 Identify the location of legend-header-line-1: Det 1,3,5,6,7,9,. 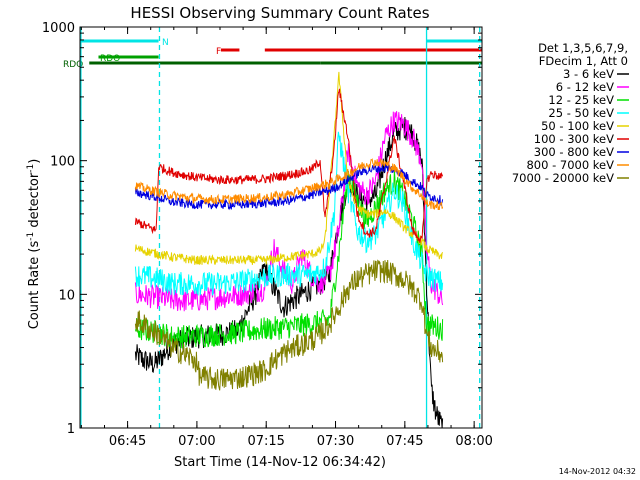
(583, 48).